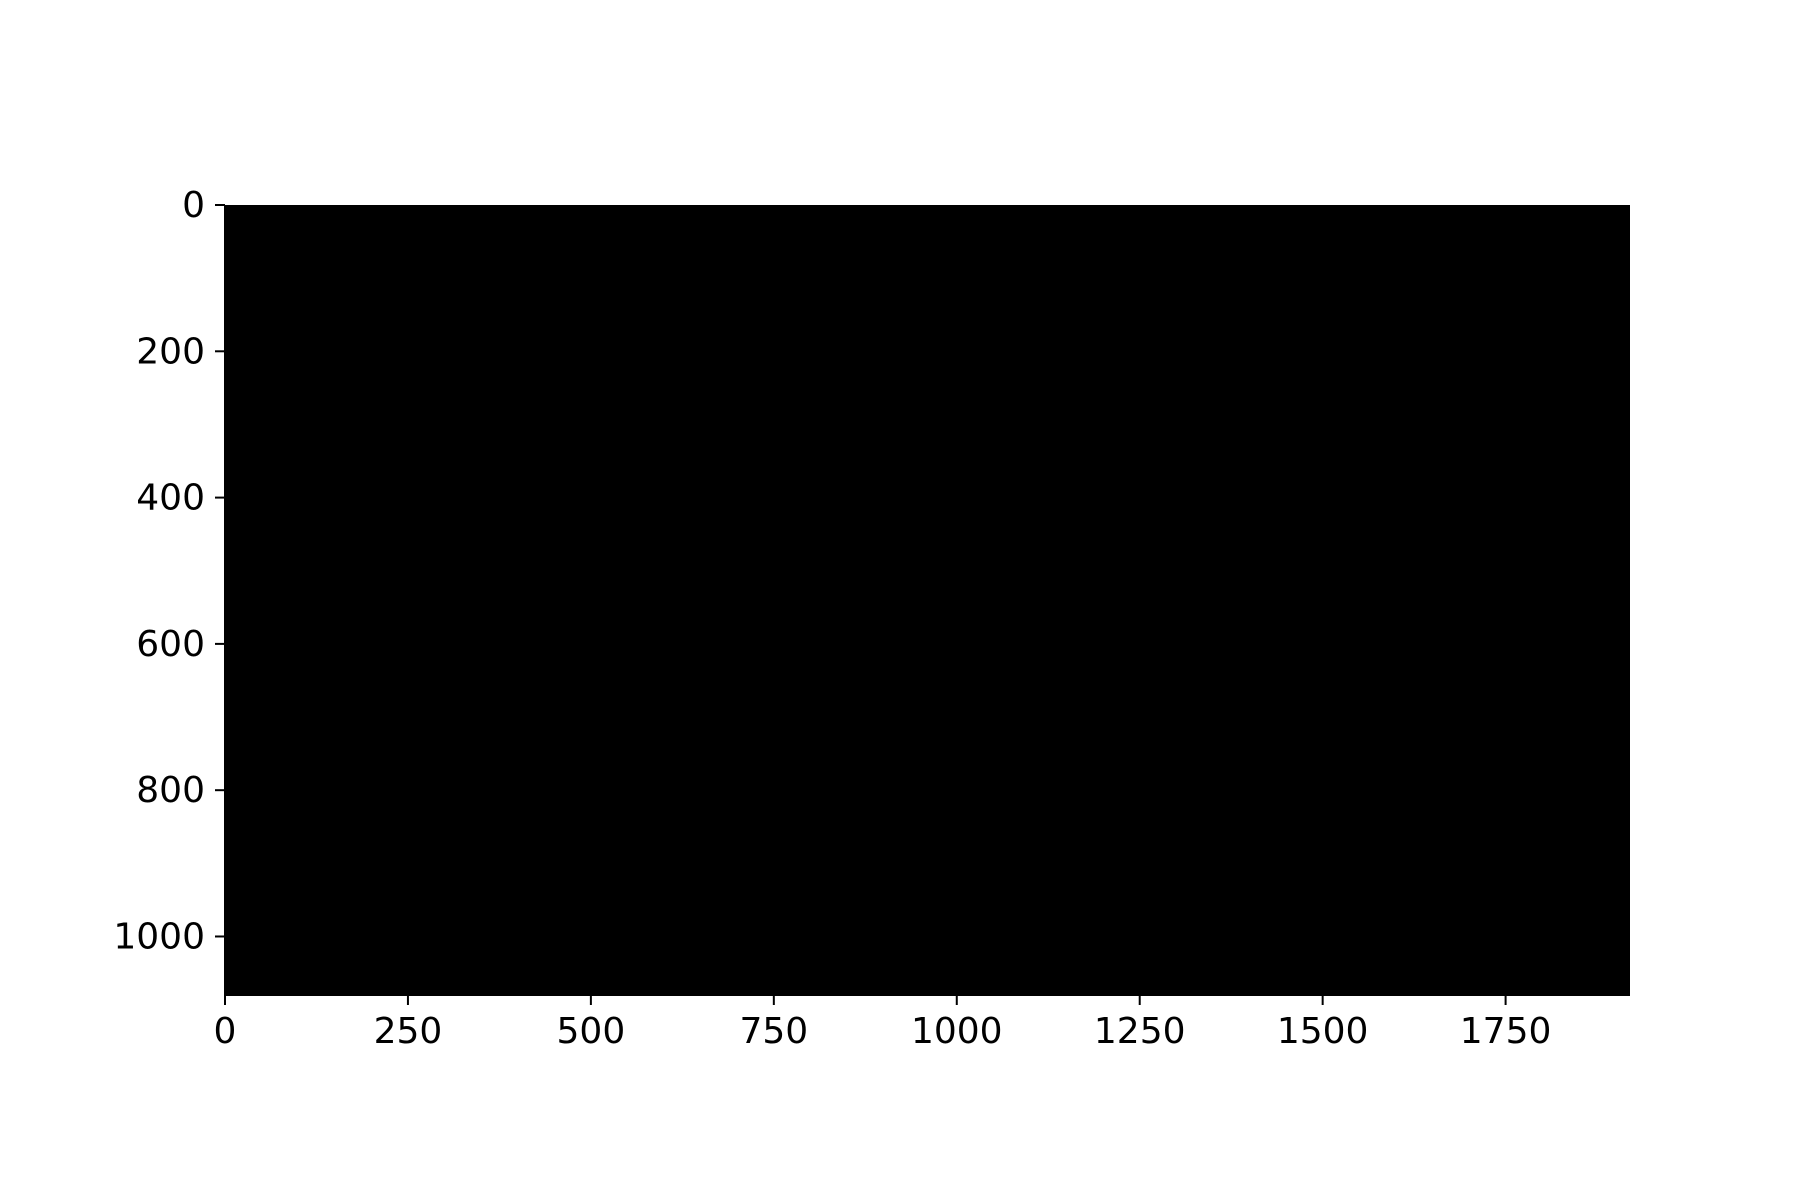 The width and height of the screenshot is (1800, 1200). What do you see at coordinates (1140, 1031) in the screenshot?
I see `x-tick-label: 1250` at bounding box center [1140, 1031].